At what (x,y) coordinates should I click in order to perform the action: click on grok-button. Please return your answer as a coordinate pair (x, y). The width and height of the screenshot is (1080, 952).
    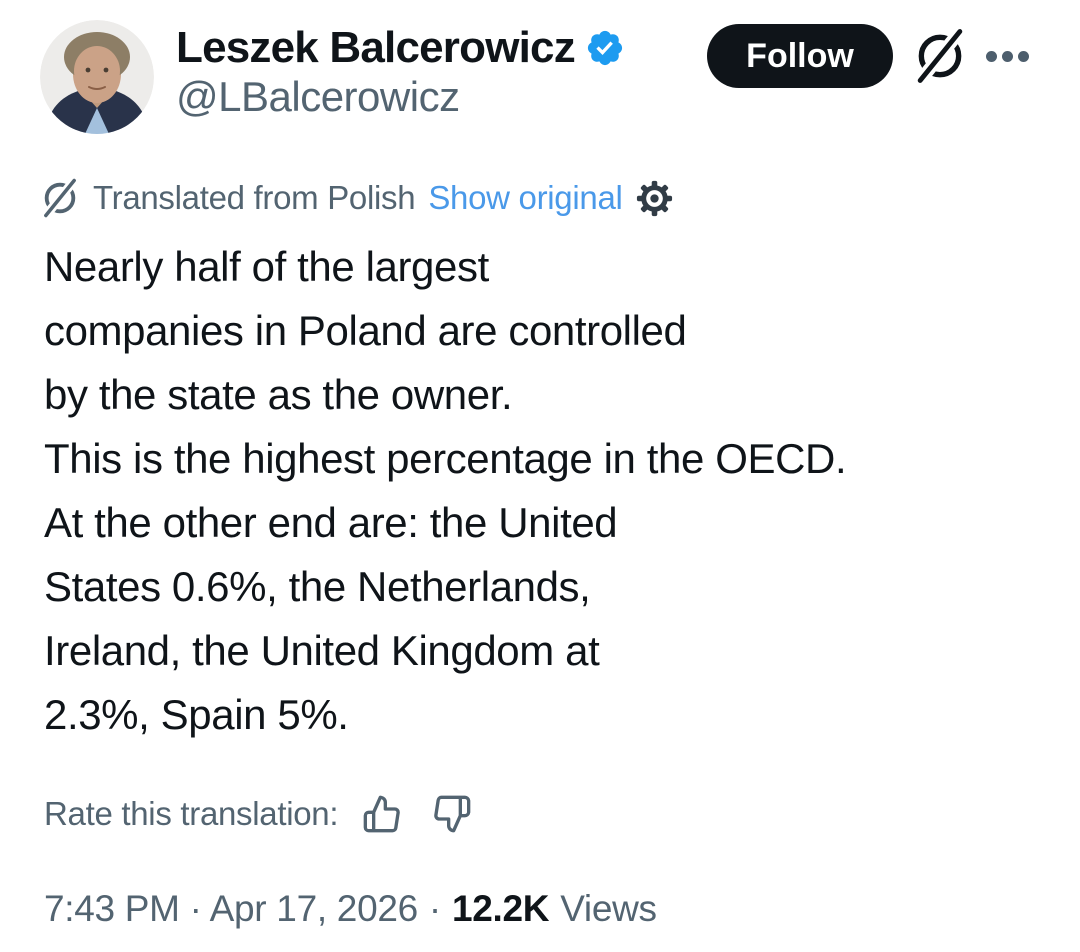
    Looking at the image, I should click on (940, 56).